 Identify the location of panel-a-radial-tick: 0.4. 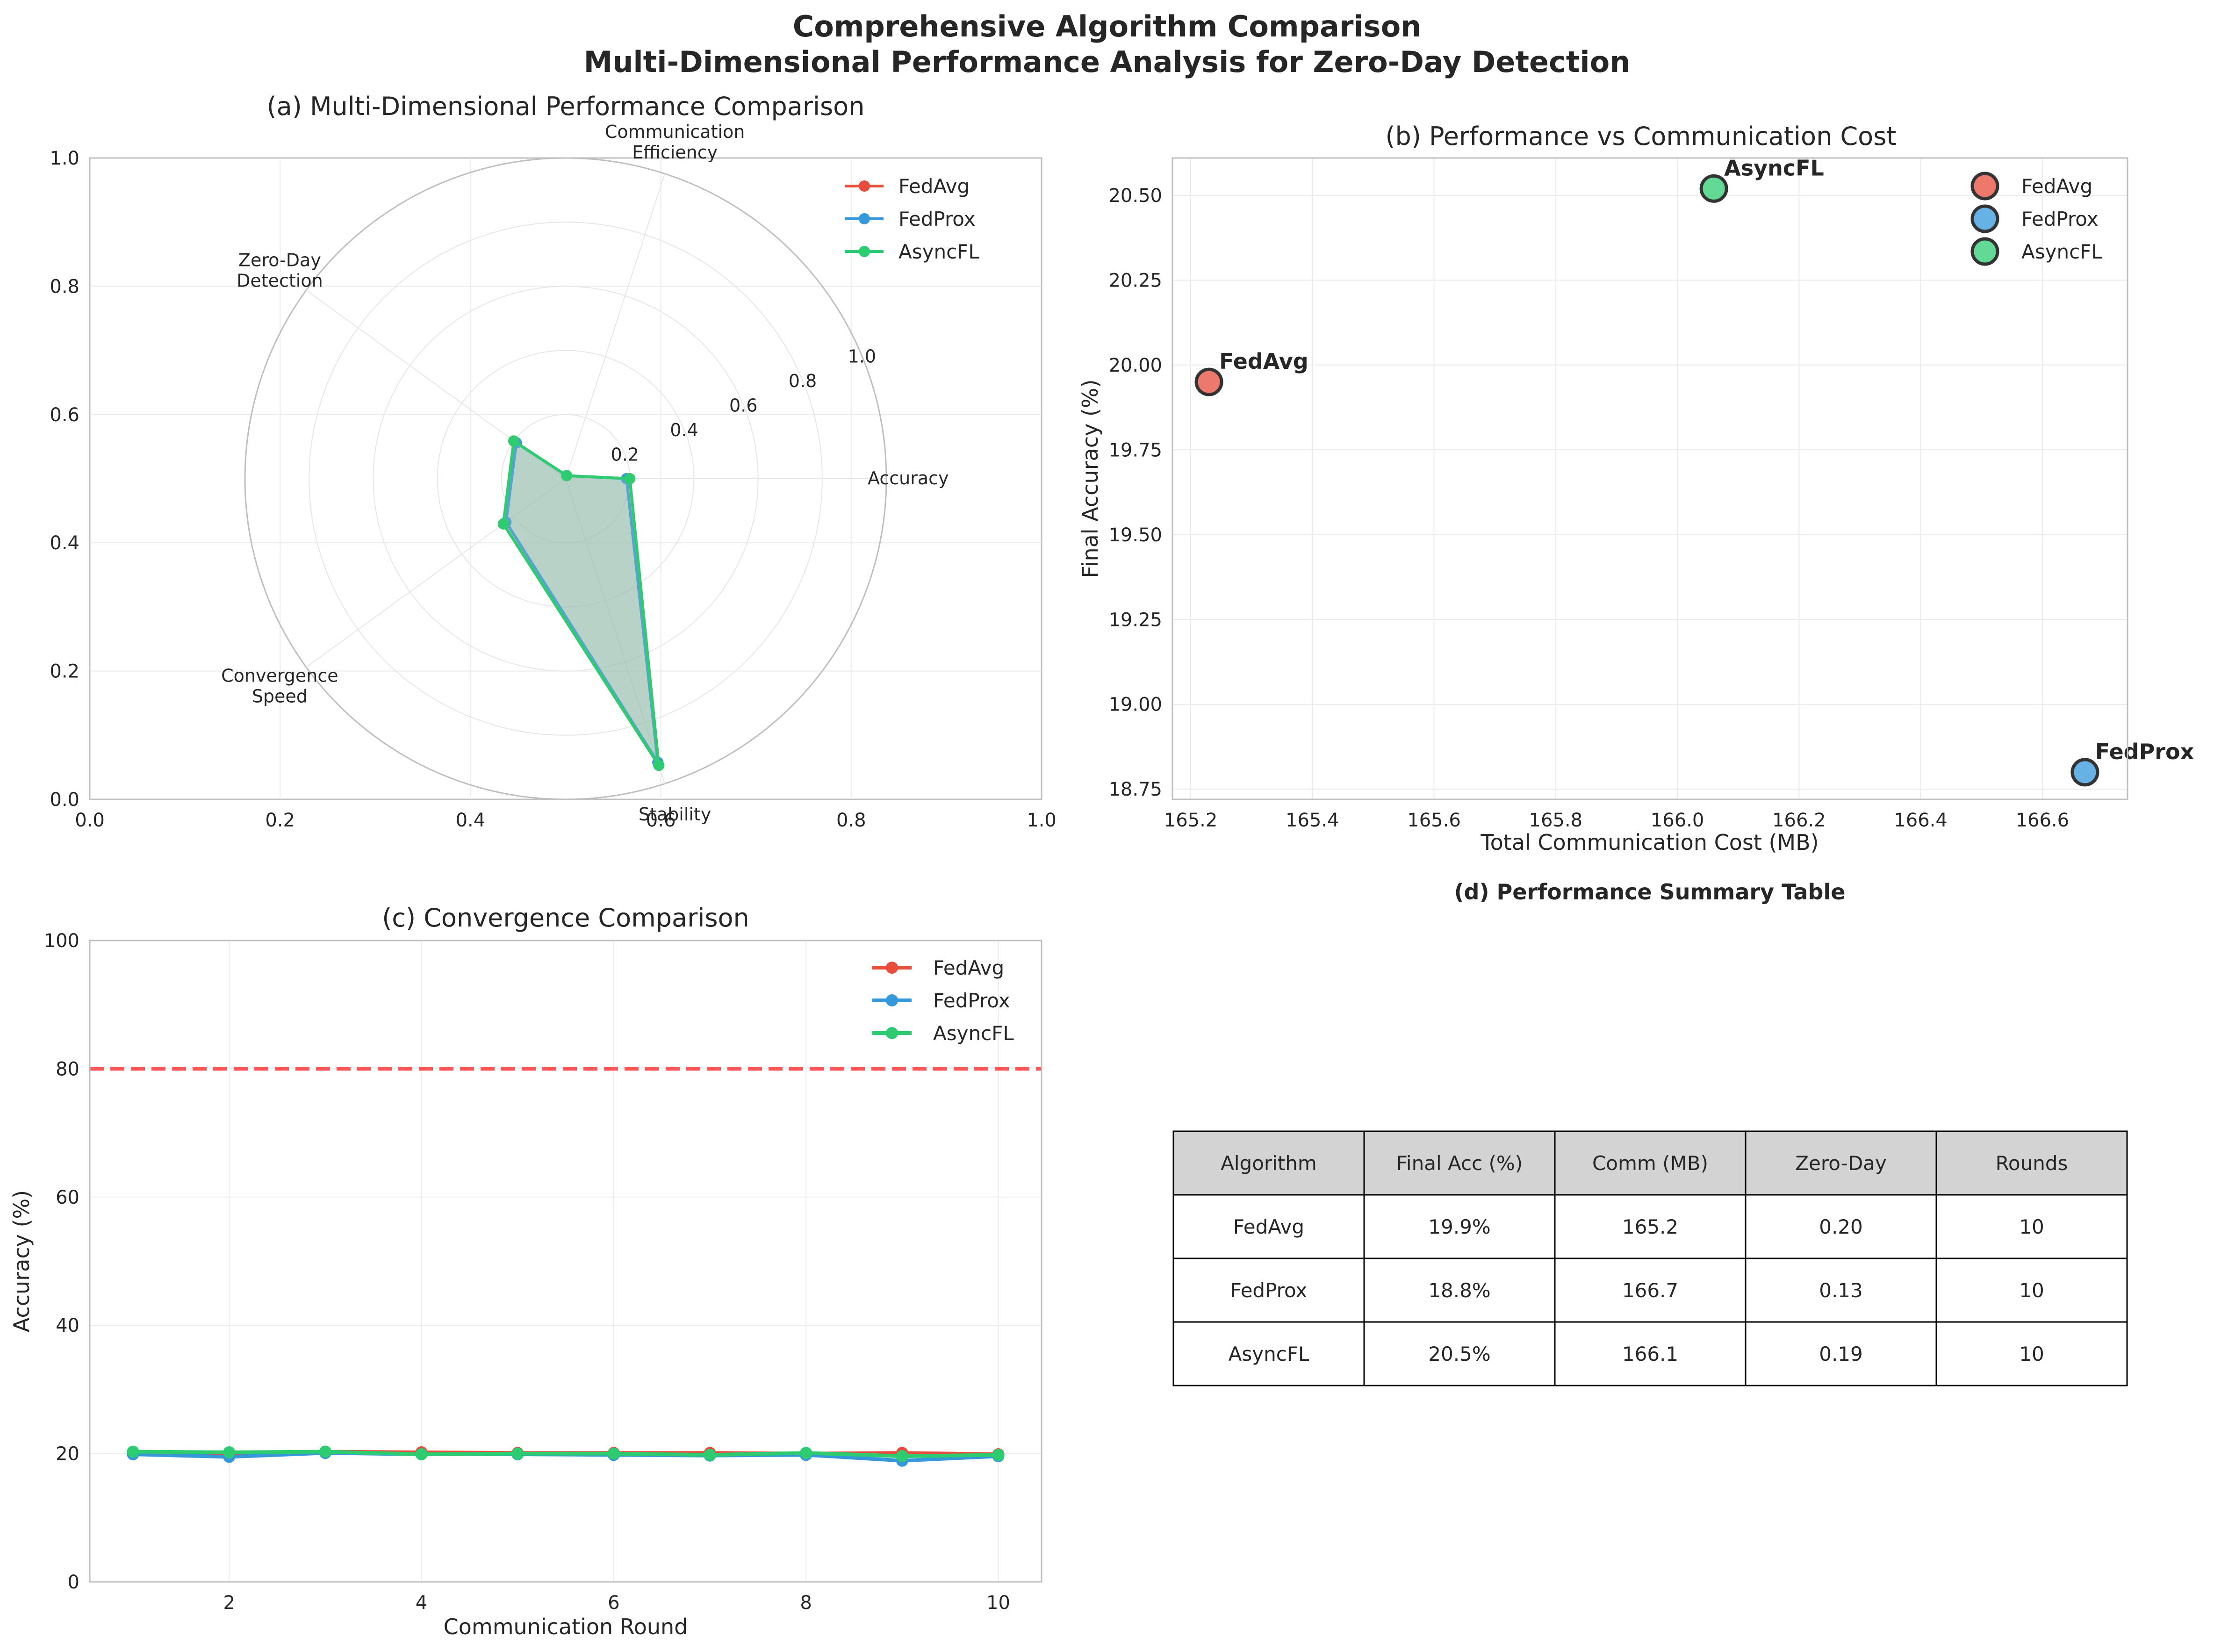
(684, 430).